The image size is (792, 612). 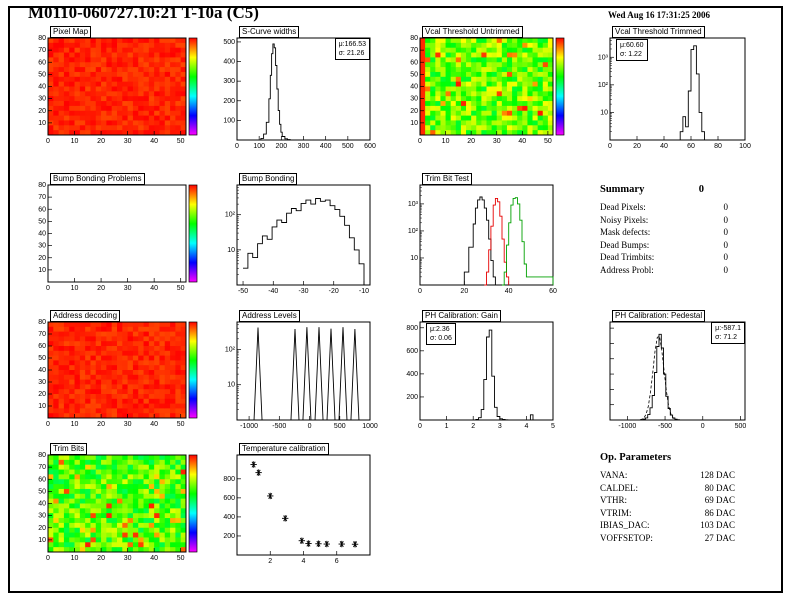 I want to click on chart-ph-calibration-pedestal: -1000 -500 0 500, so click(x=677, y=375).